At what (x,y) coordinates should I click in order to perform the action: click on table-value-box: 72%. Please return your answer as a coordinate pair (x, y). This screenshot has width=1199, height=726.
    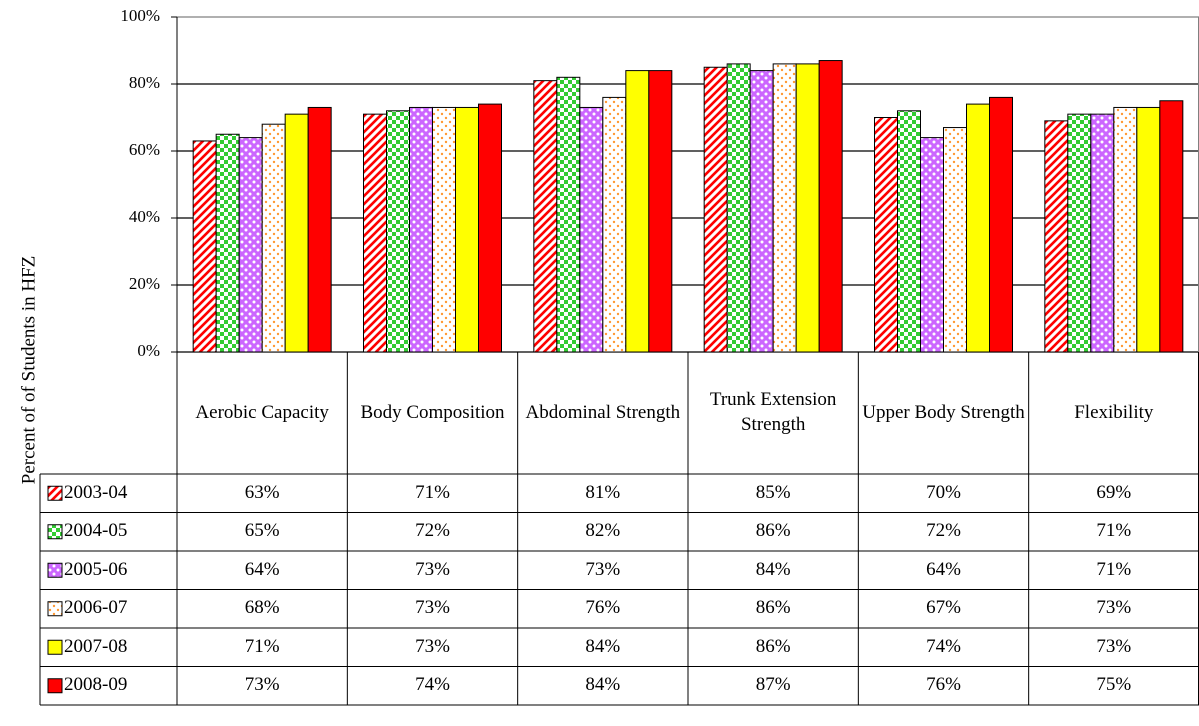
    Looking at the image, I should click on (432, 531).